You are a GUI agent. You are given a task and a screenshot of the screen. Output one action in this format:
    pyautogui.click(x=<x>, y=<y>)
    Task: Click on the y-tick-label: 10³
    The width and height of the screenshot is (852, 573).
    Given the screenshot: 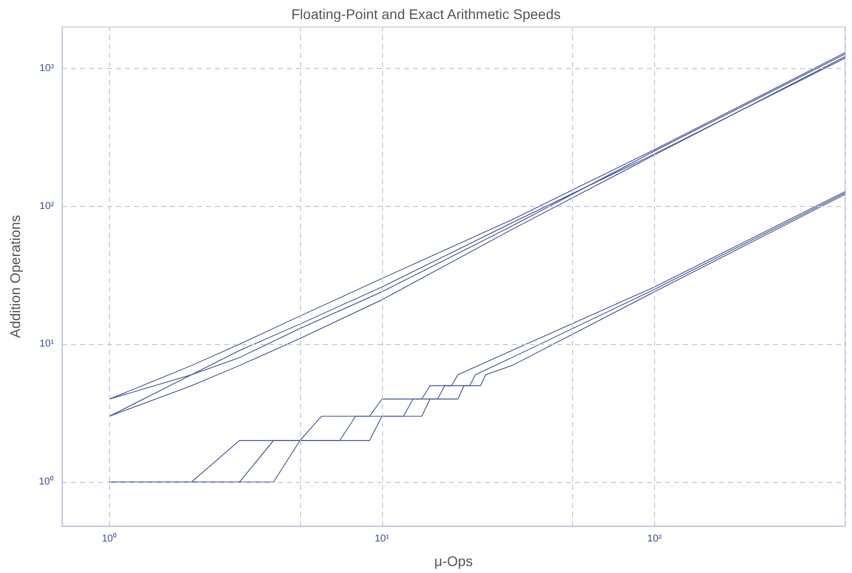 What is the action you would take?
    pyautogui.click(x=47, y=68)
    